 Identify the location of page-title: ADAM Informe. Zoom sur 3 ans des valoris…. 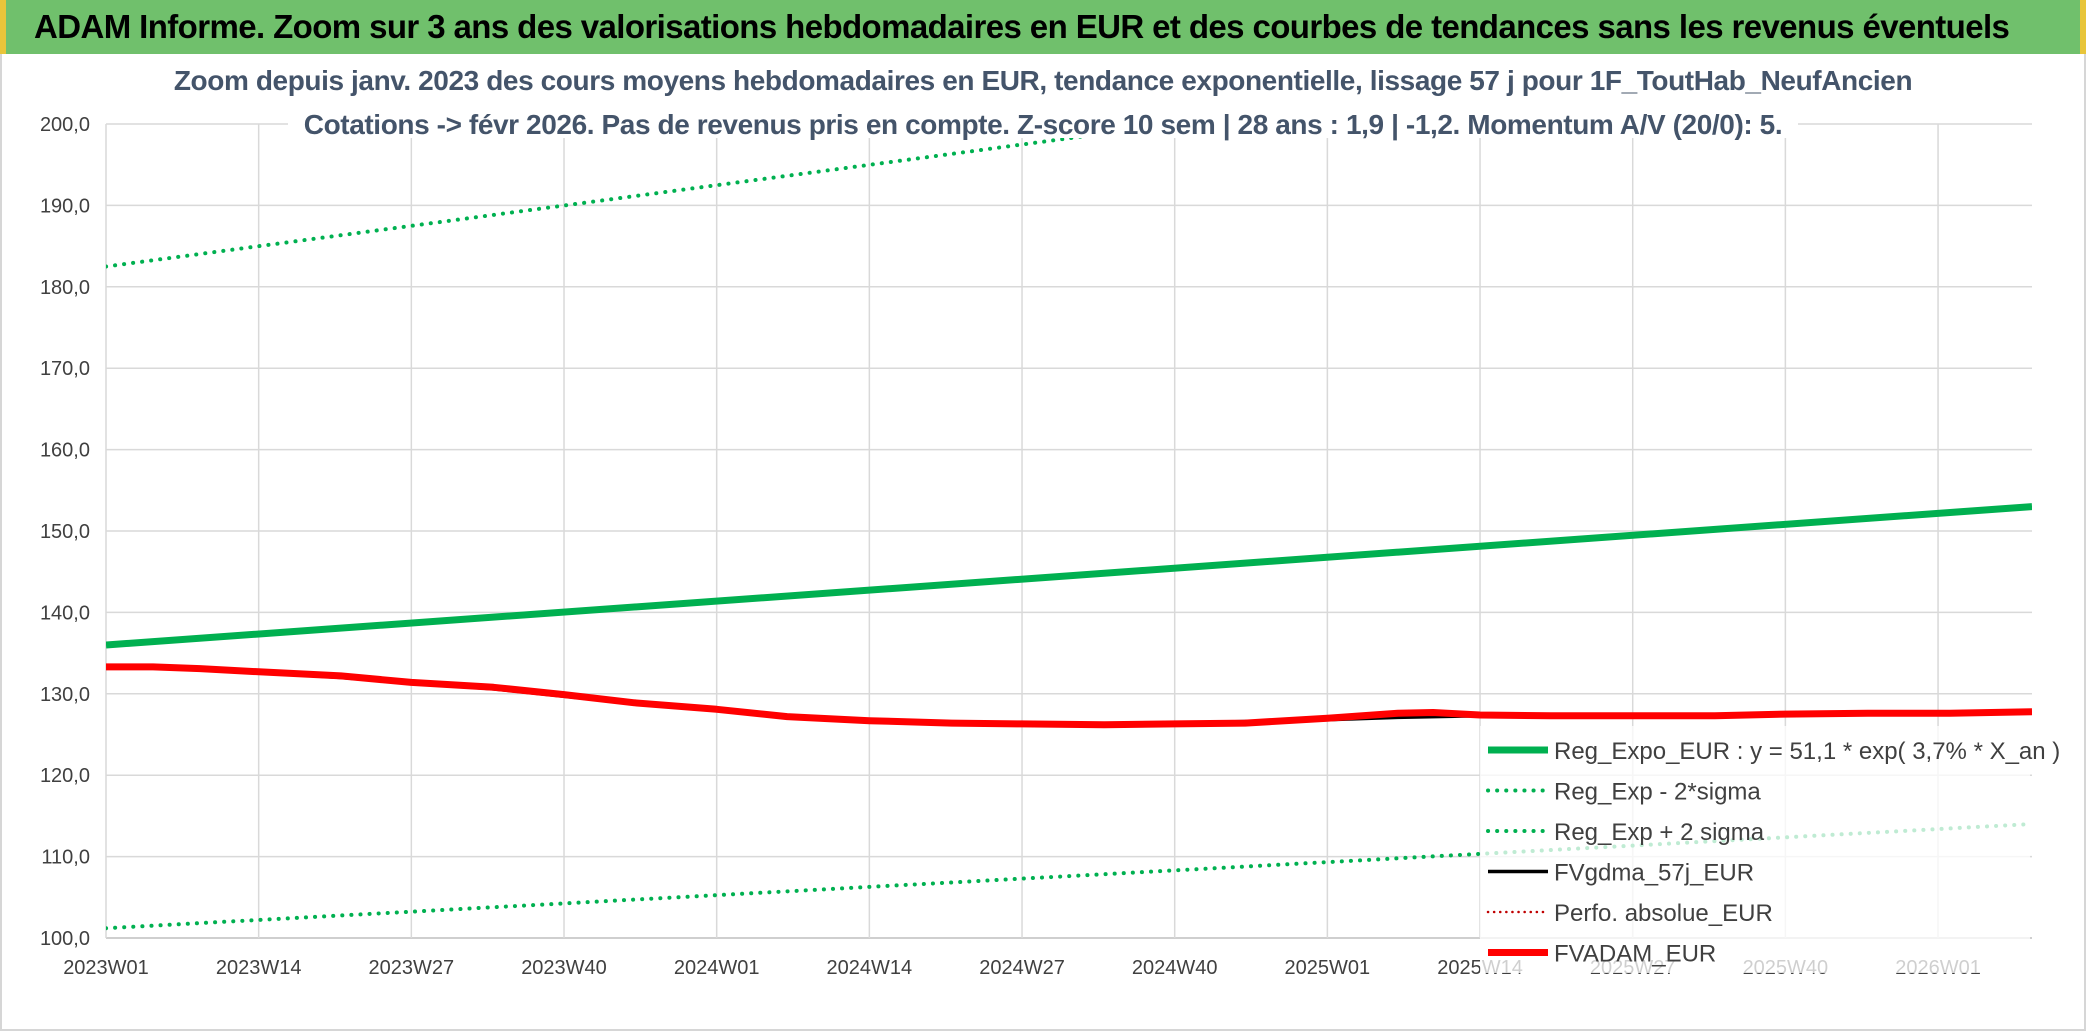
(1022, 26).